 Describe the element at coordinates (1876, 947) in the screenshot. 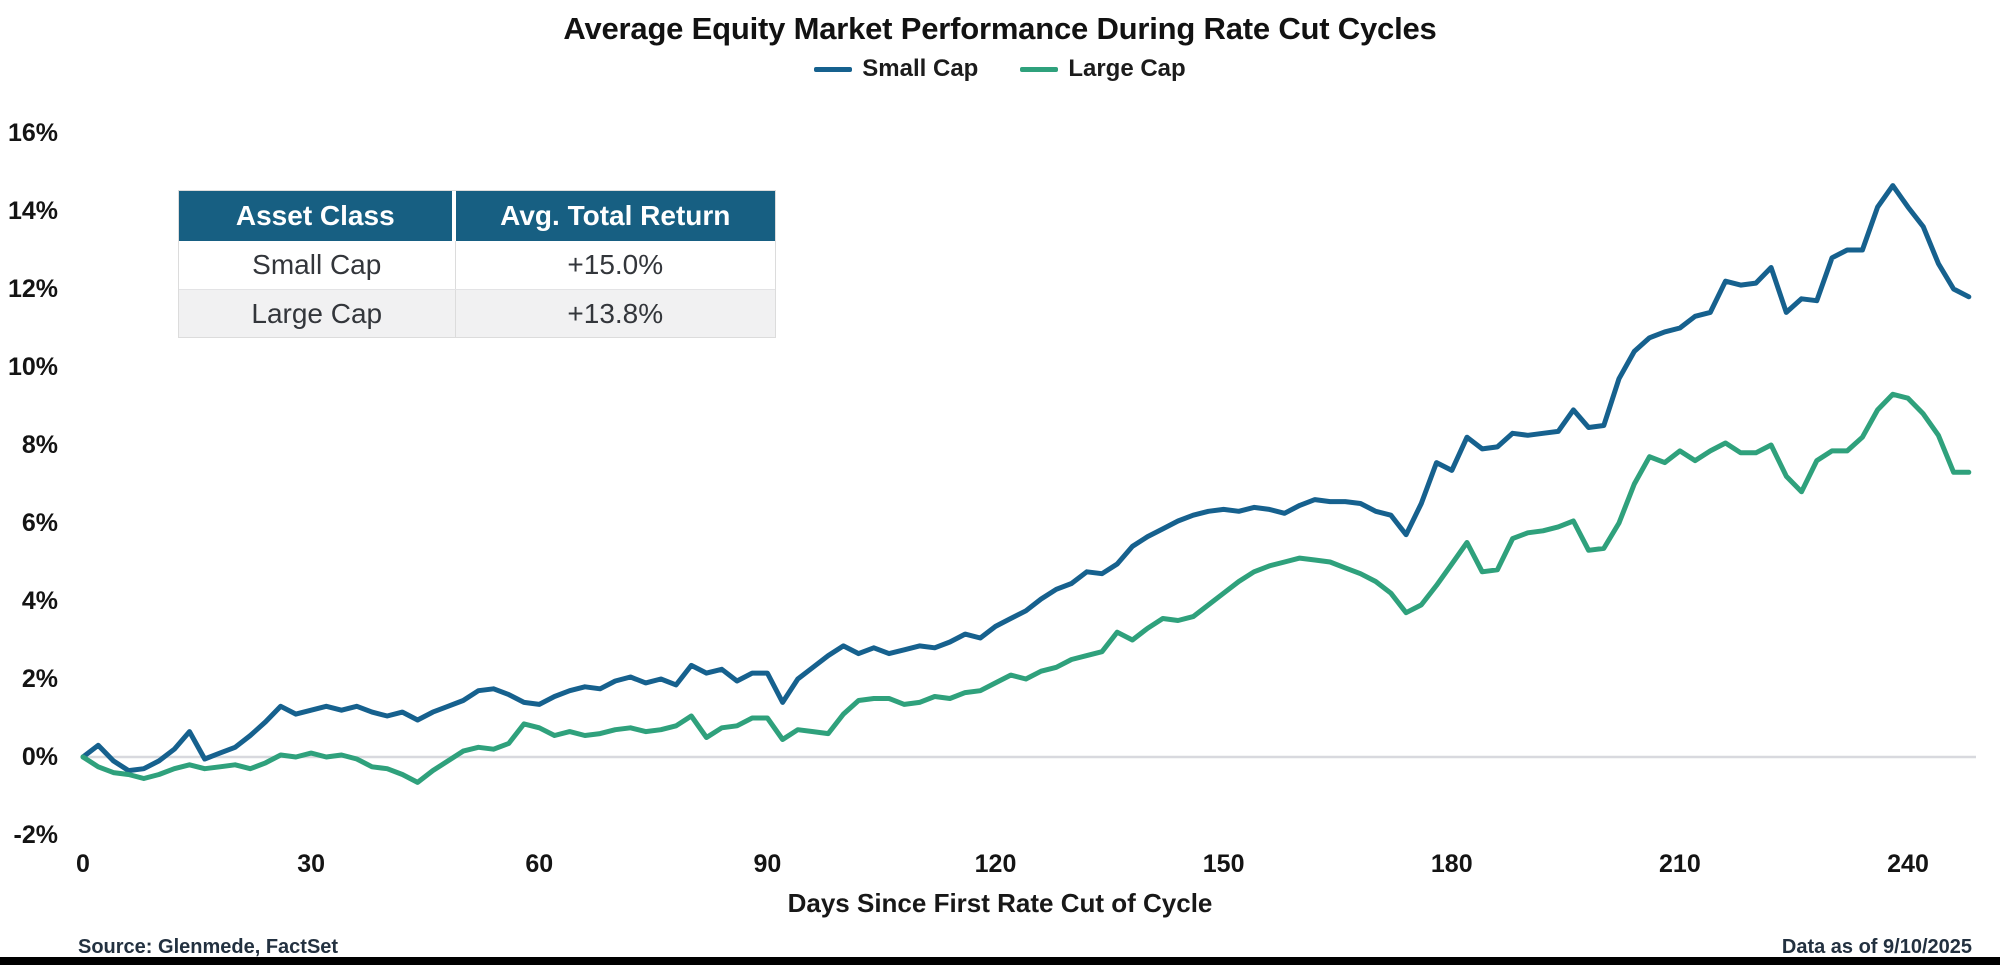

I see `data-as-of-note: Data as of 9/10/2025` at that location.